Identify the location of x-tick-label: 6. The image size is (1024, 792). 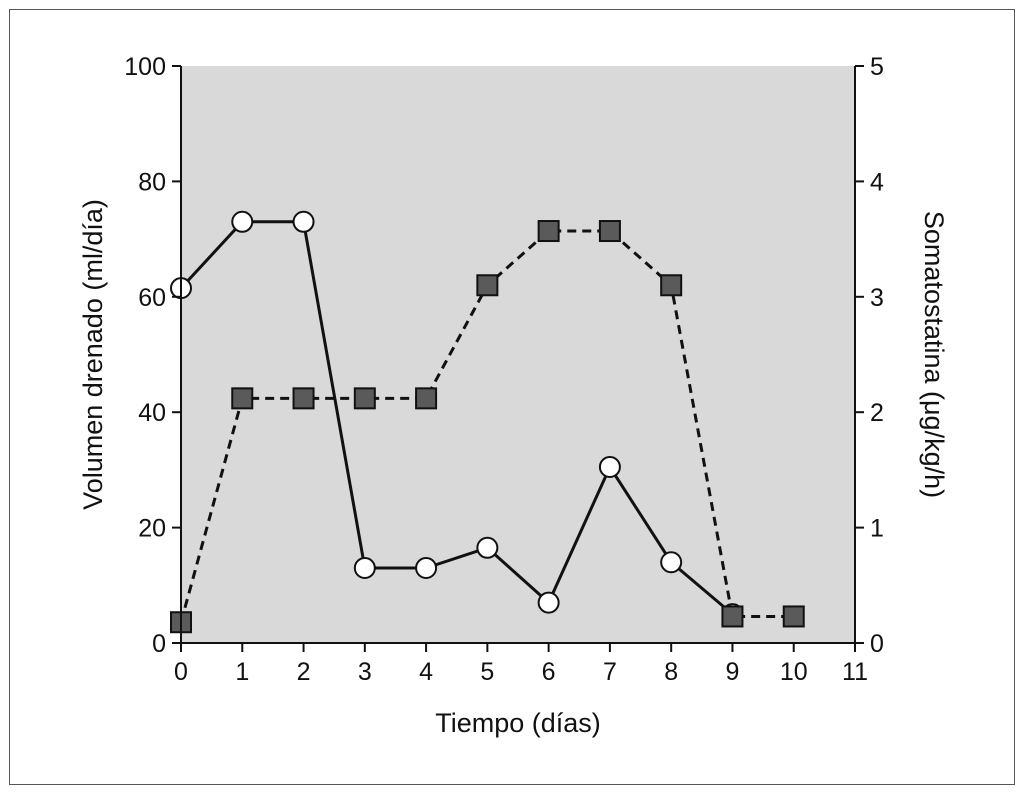
(549, 672).